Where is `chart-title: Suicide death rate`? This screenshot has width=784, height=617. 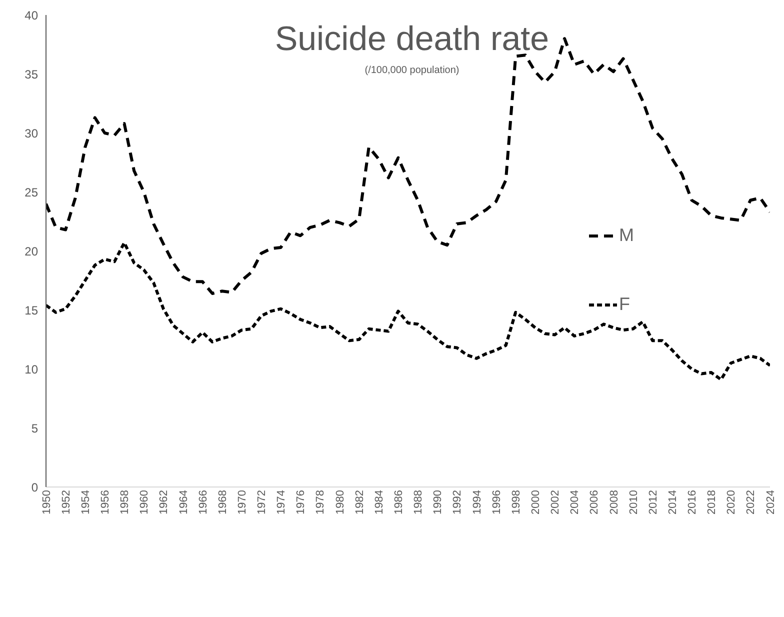
chart-title: Suicide death rate is located at coordinates (412, 39).